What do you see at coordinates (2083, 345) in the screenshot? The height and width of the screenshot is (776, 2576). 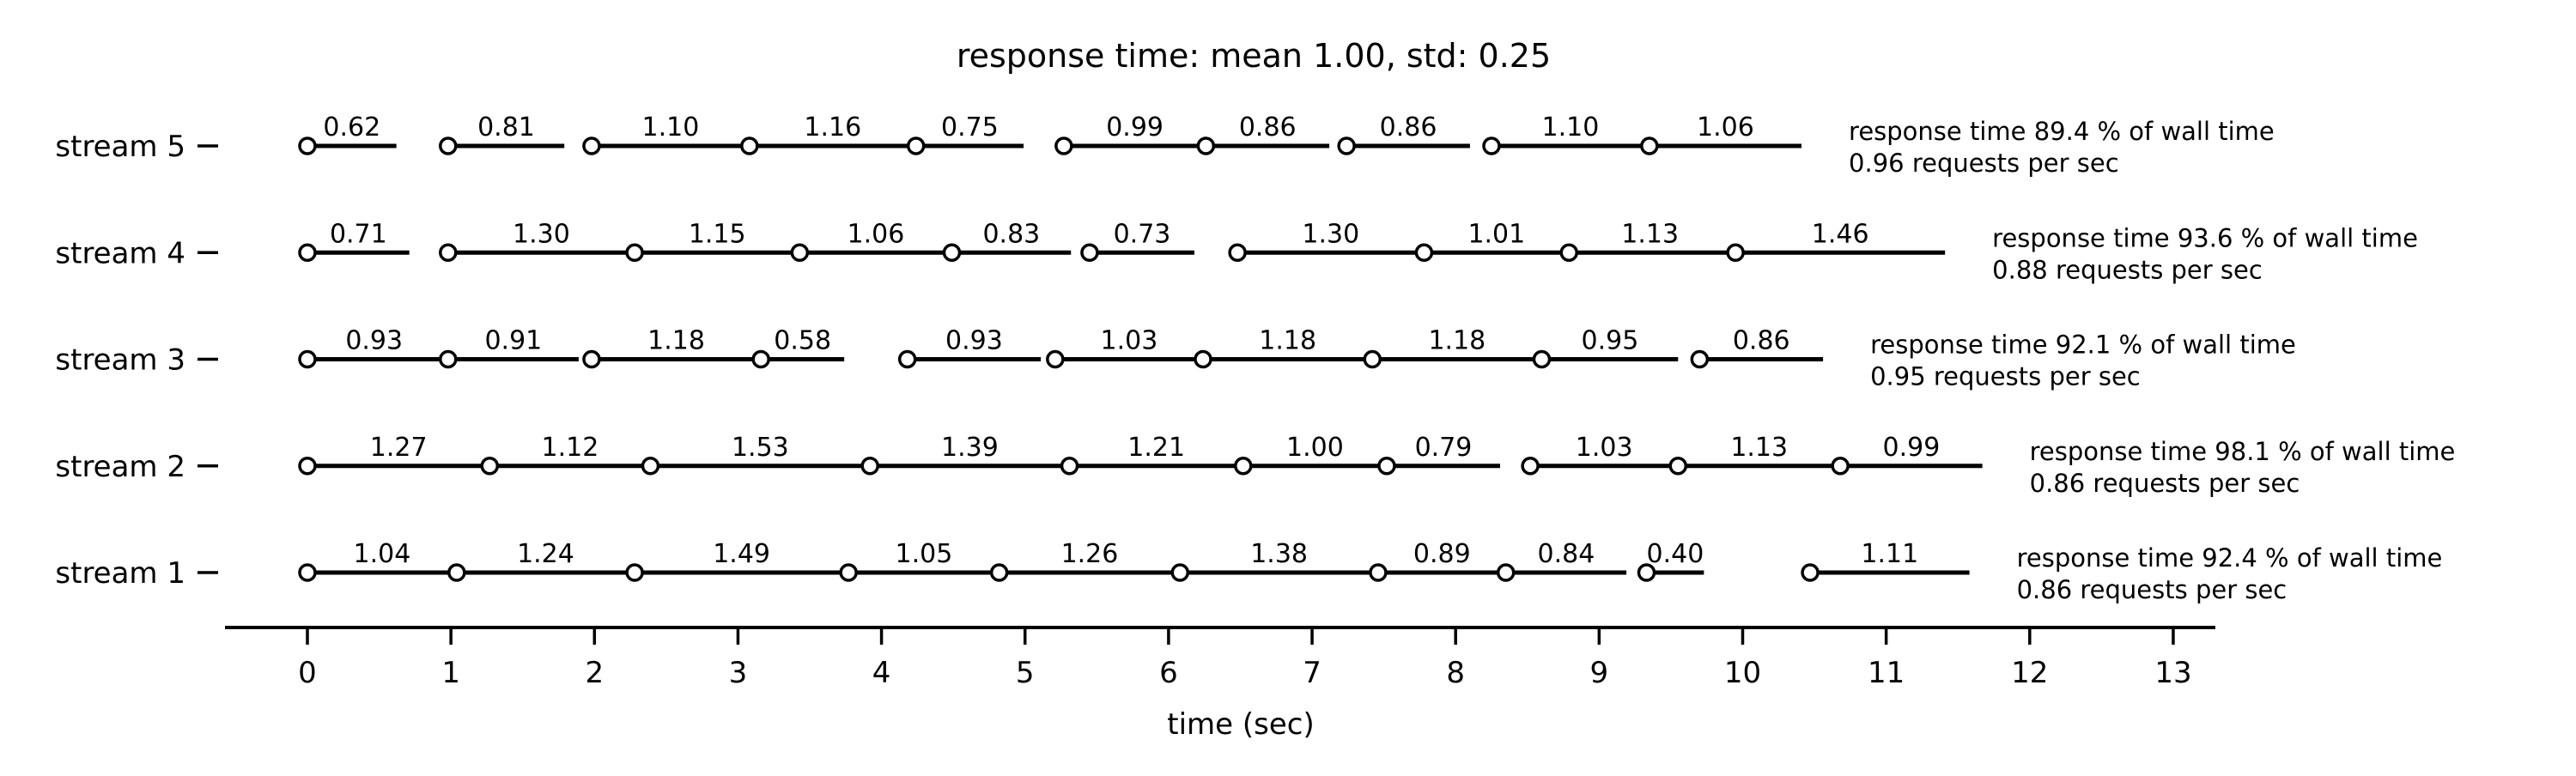 I see `stream-annotation-line1: response time 92.1 % of wall time` at bounding box center [2083, 345].